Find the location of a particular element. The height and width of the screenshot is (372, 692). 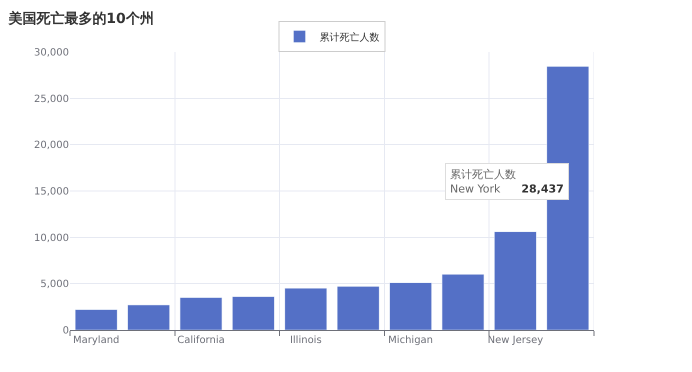

annotation: 累计死亡人数 is located at coordinates (483, 174).